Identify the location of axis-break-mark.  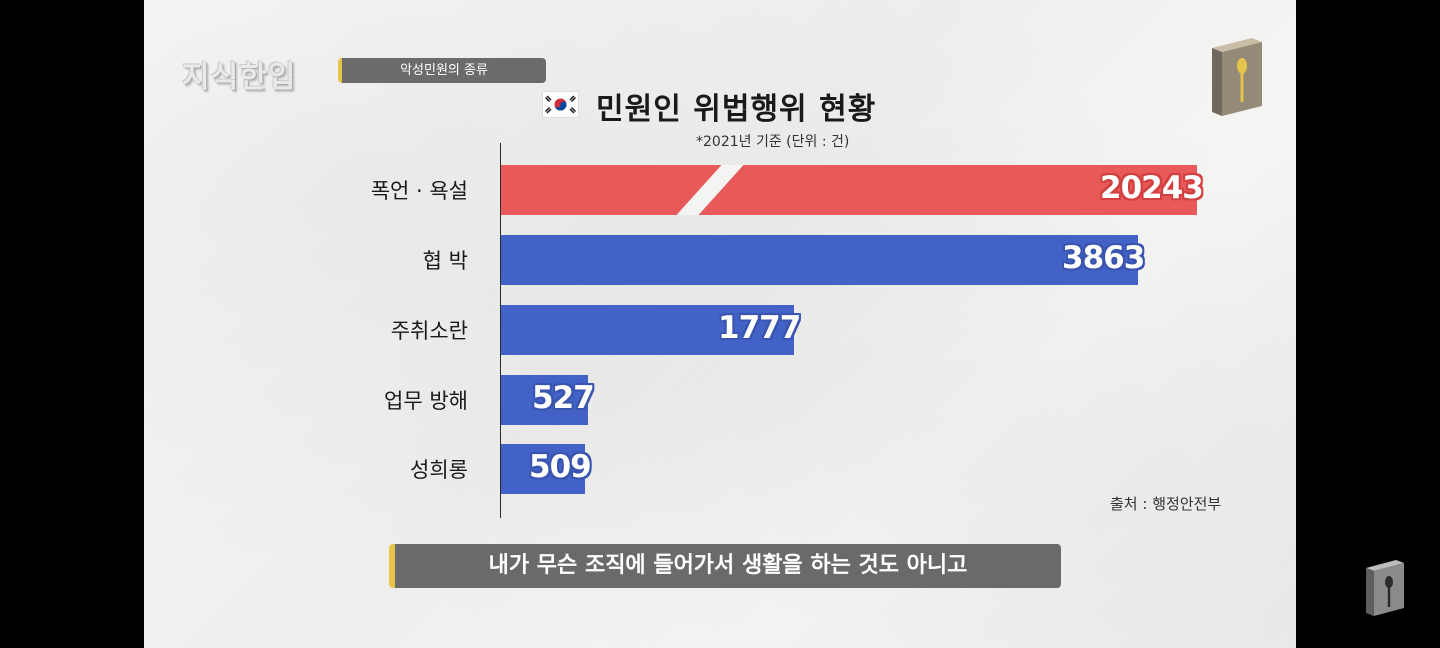
(710, 190).